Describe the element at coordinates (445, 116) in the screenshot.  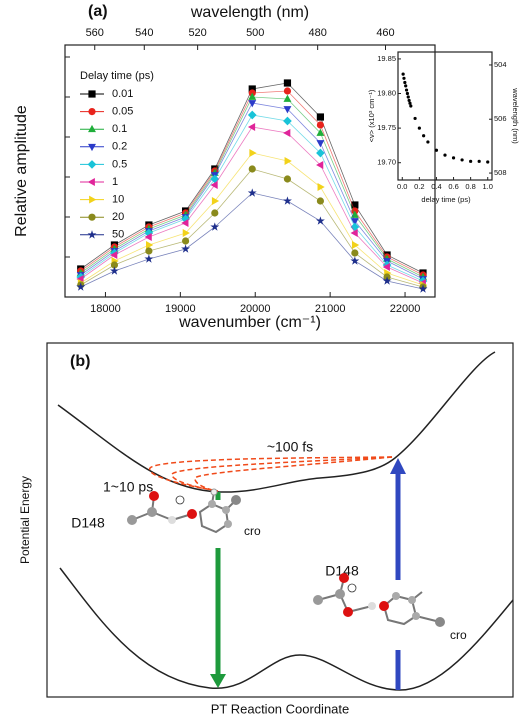
I see `inset-frame` at that location.